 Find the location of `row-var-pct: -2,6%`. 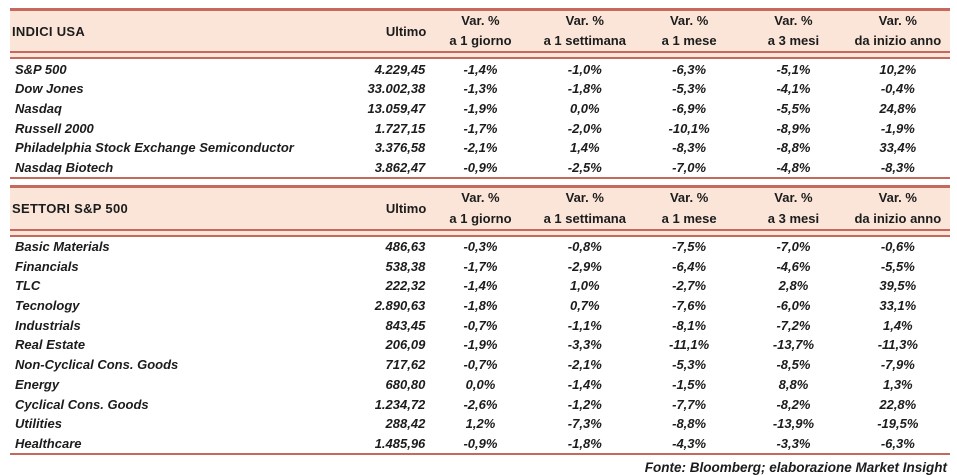

row-var-pct: -2,6% is located at coordinates (480, 404).